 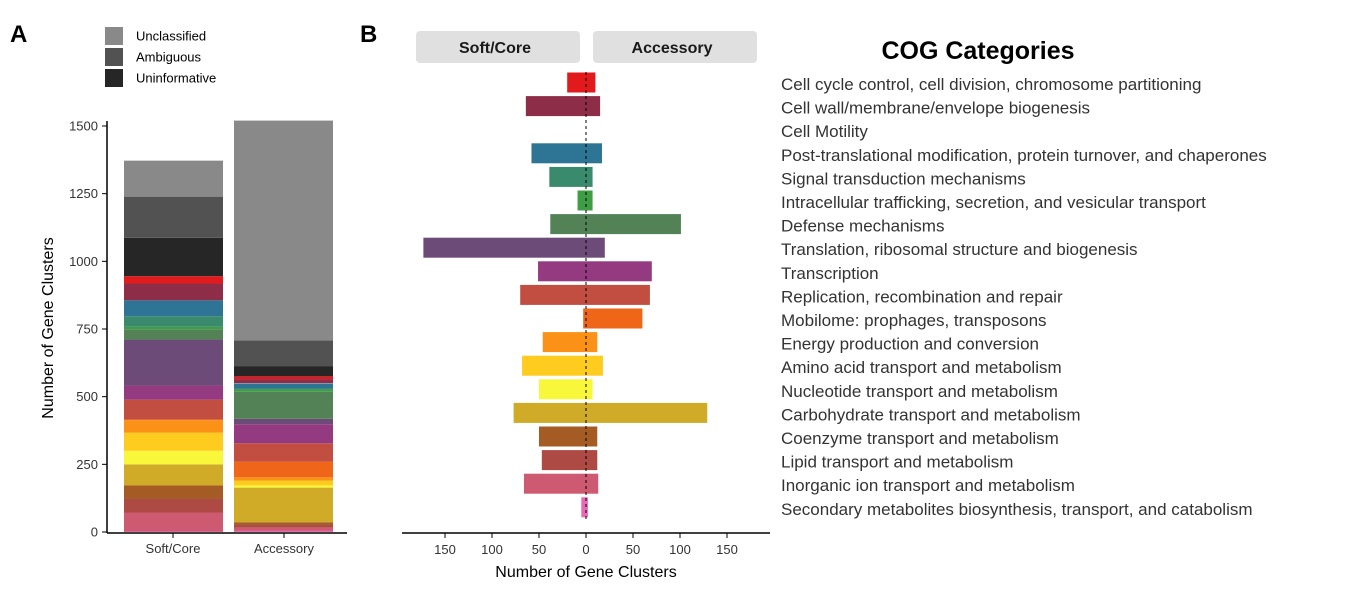 What do you see at coordinates (581, 200) in the screenshot?
I see `bar-softcore-intracellular-trafficking-secretion-and-vesicular-transport` at bounding box center [581, 200].